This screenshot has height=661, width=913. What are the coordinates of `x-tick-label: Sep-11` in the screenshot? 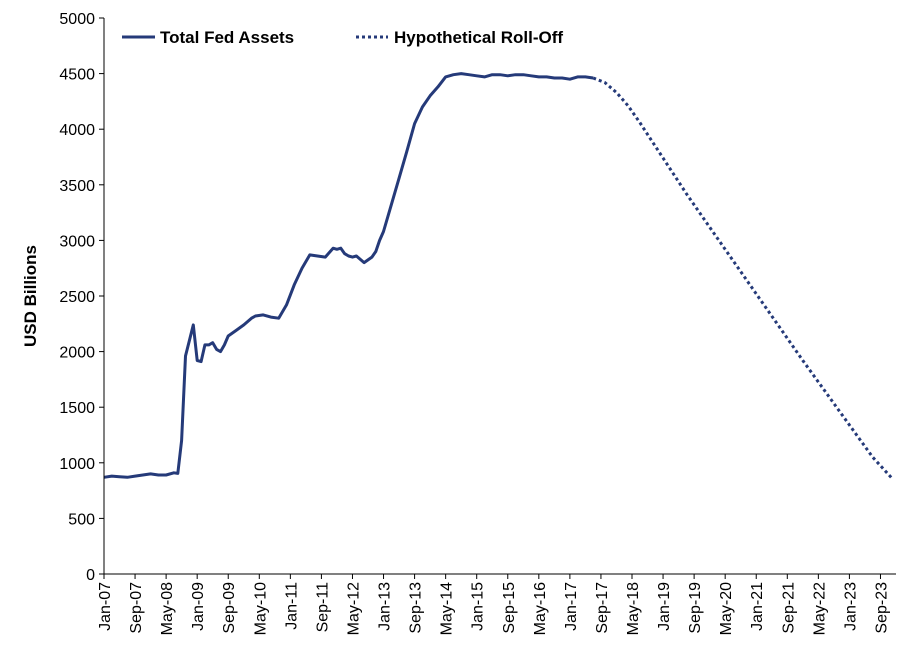 It's located at (322, 607).